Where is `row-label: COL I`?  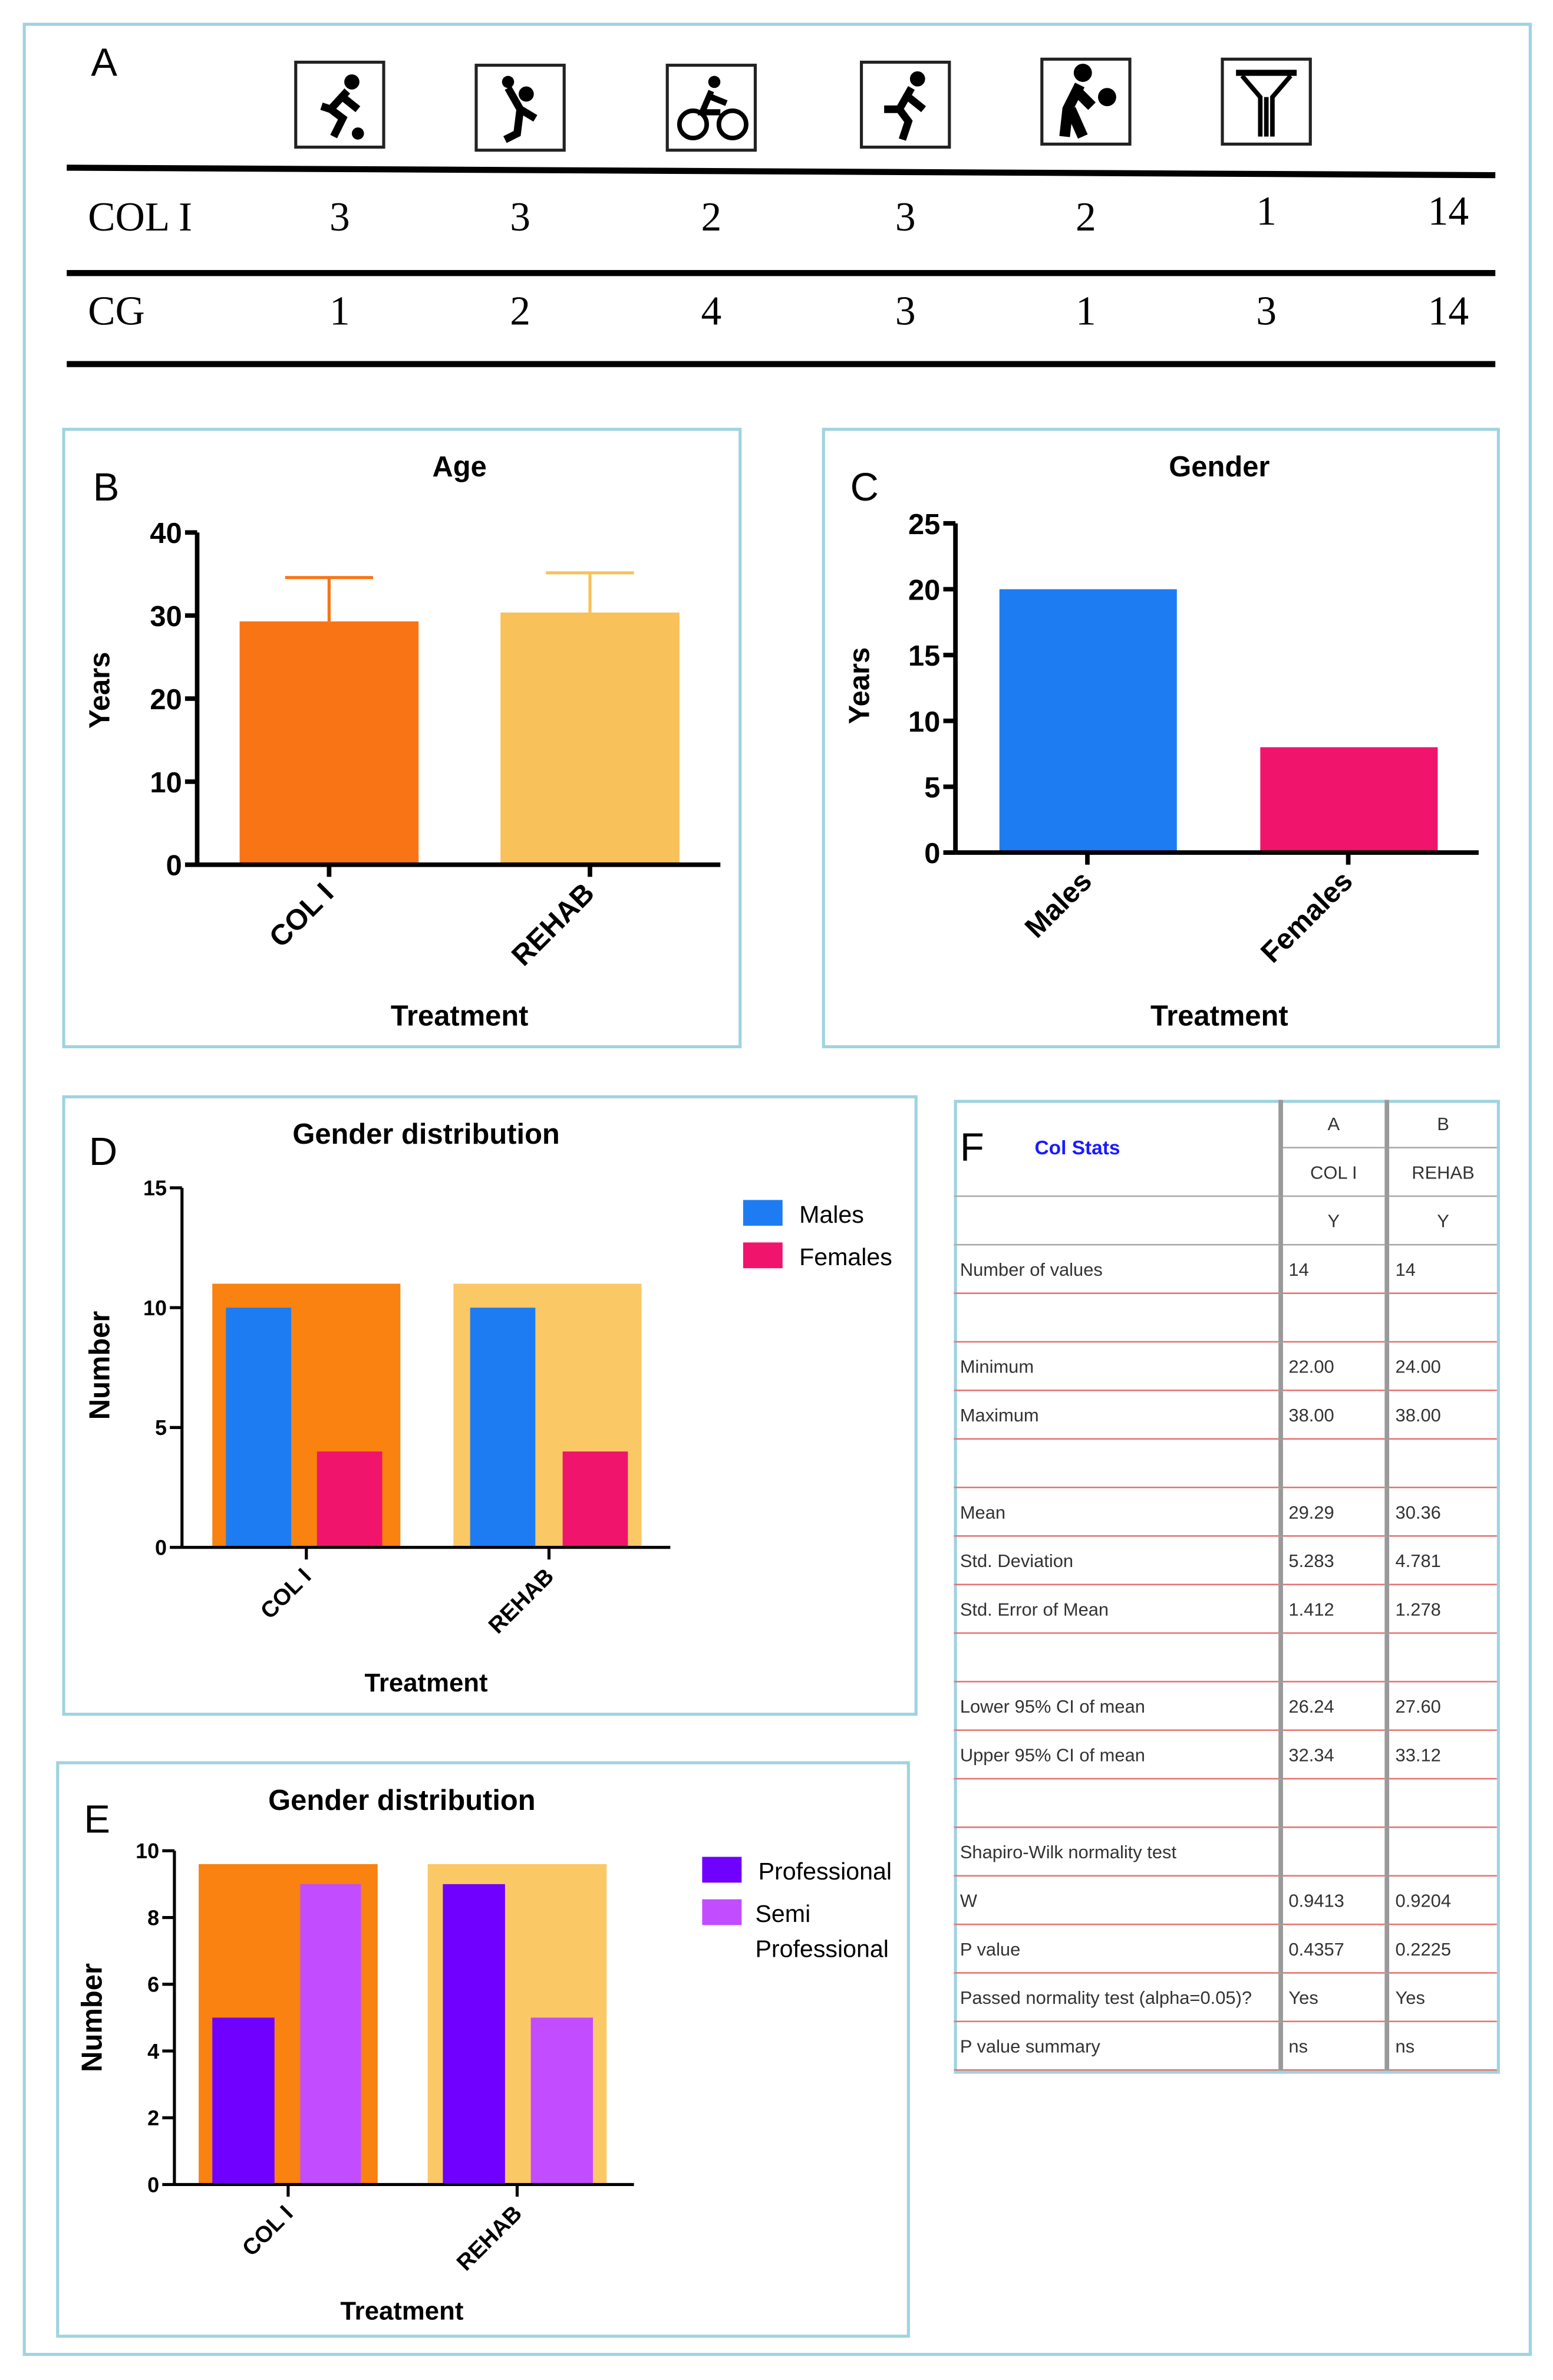 row-label: COL I is located at coordinates (140, 217).